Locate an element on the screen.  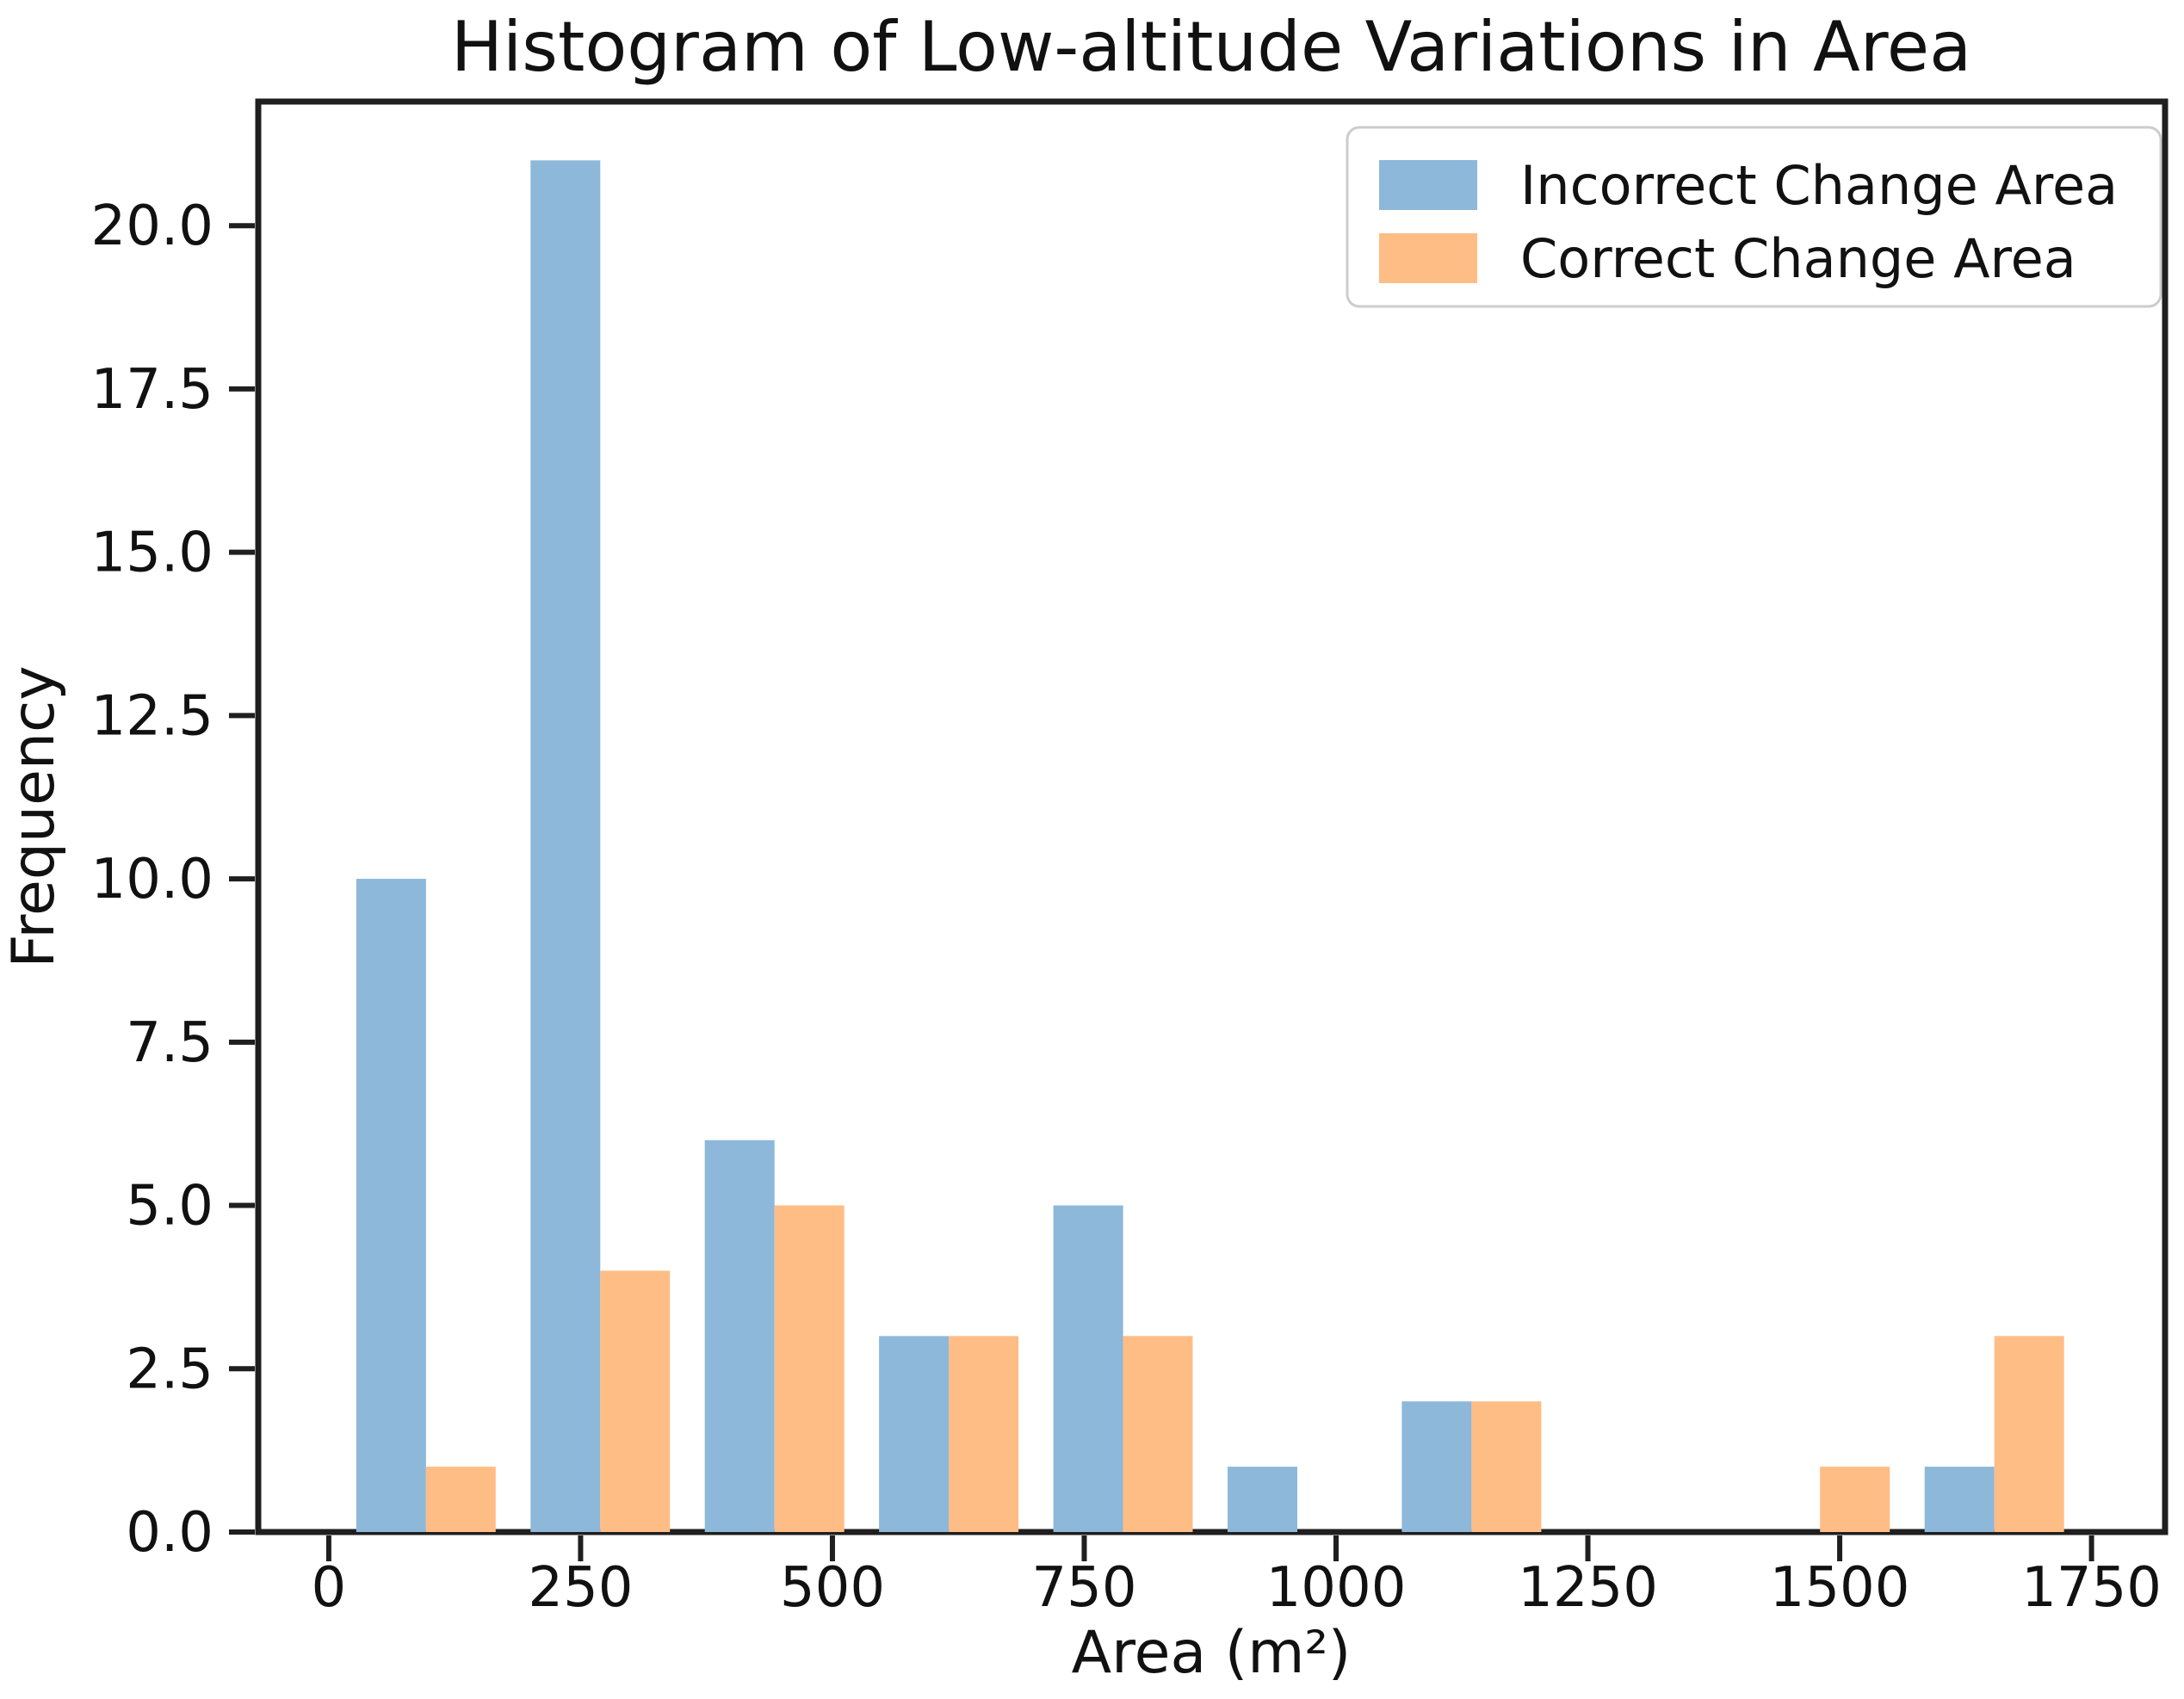
y-tick-label: 7.5 is located at coordinates (169, 1043).